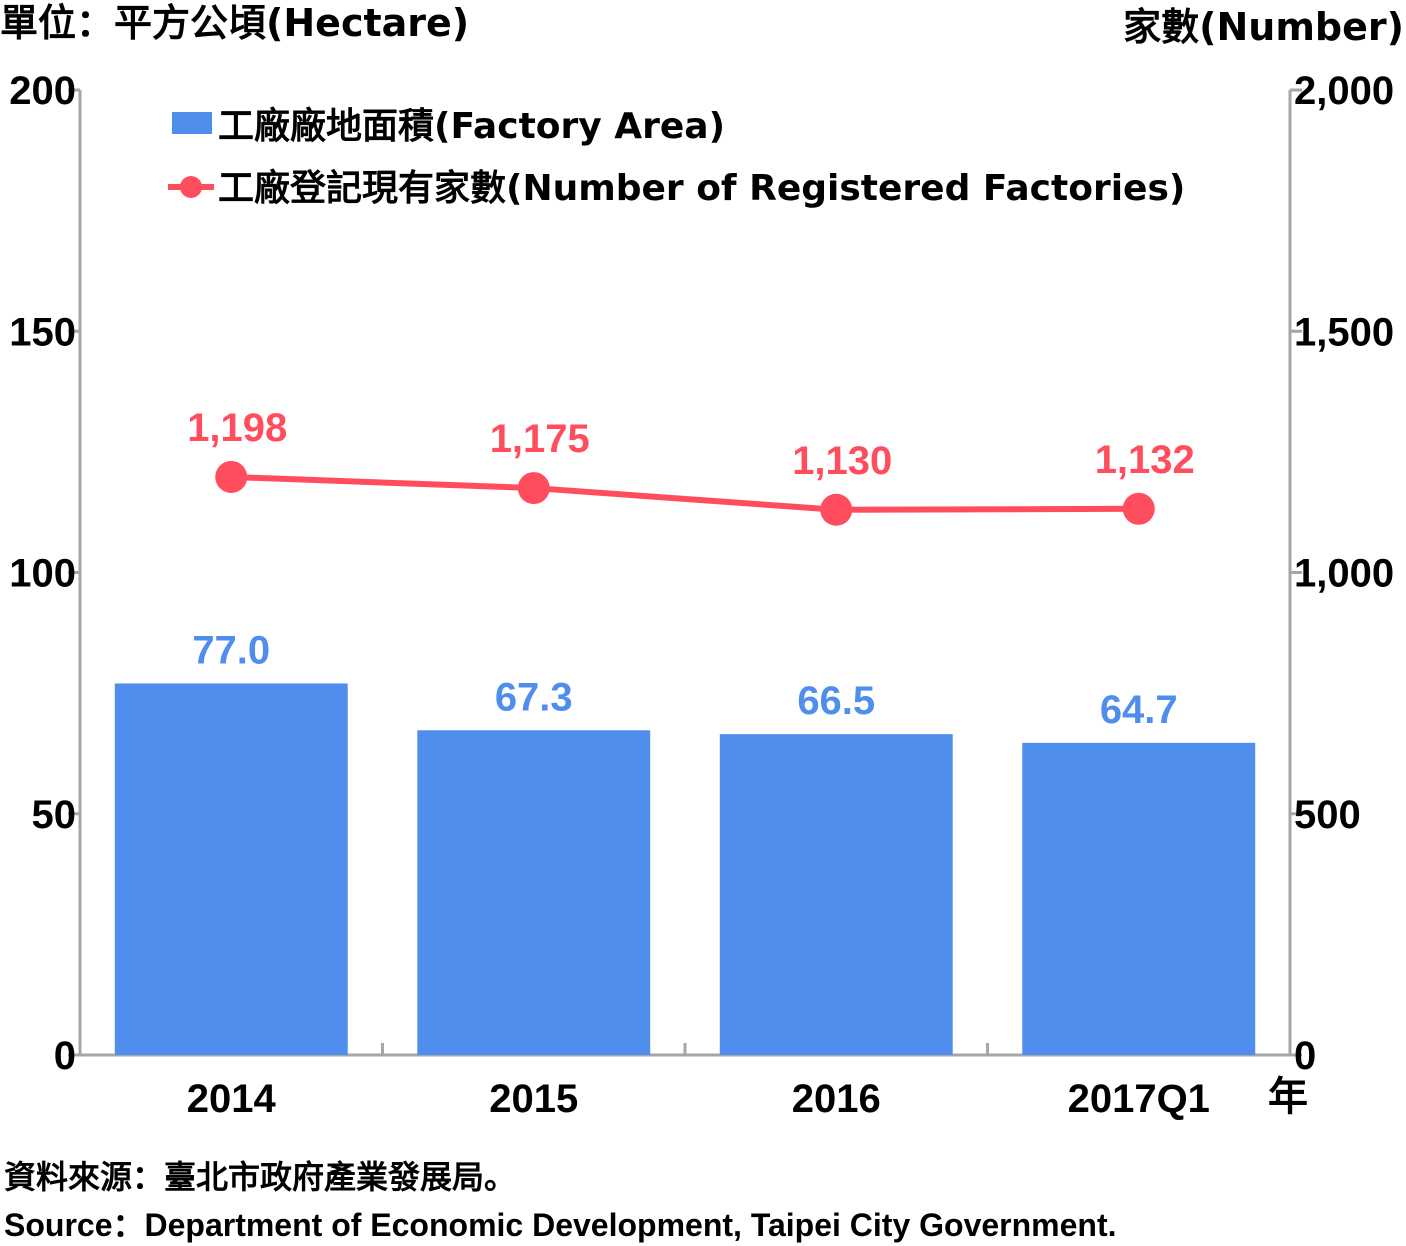  I want to click on line-value-label: 1,198, so click(237, 428).